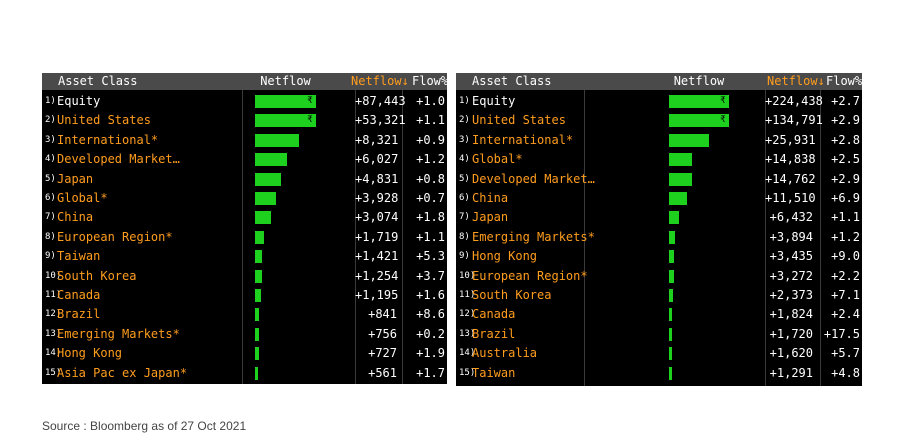 The image size is (904, 444). Describe the element at coordinates (659, 353) in the screenshot. I see `table-row: 14) Australia +1,620 +5.7` at that location.